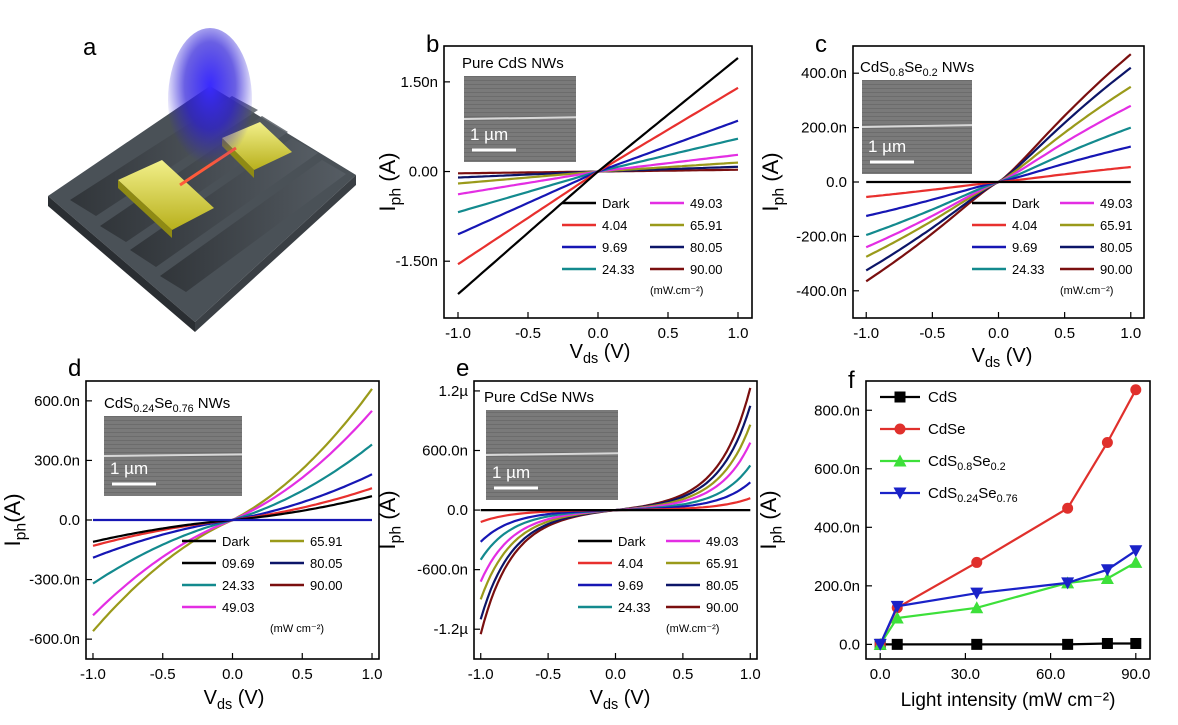 Image resolution: width=1178 pixels, height=725 pixels. I want to click on panel-label: d, so click(74, 368).